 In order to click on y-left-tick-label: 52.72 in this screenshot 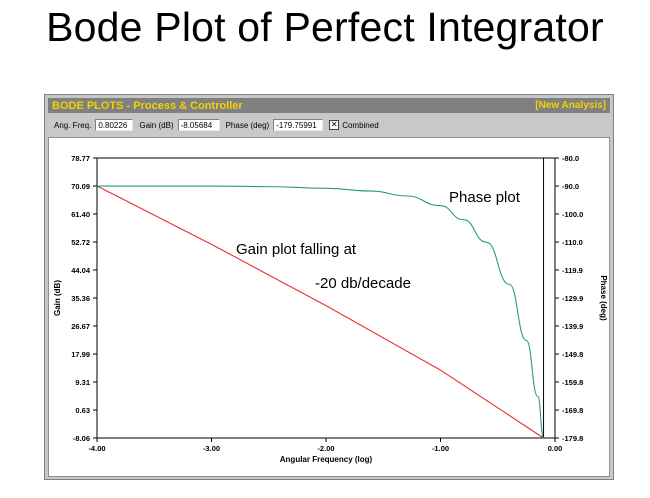, I will do `click(80, 242)`.